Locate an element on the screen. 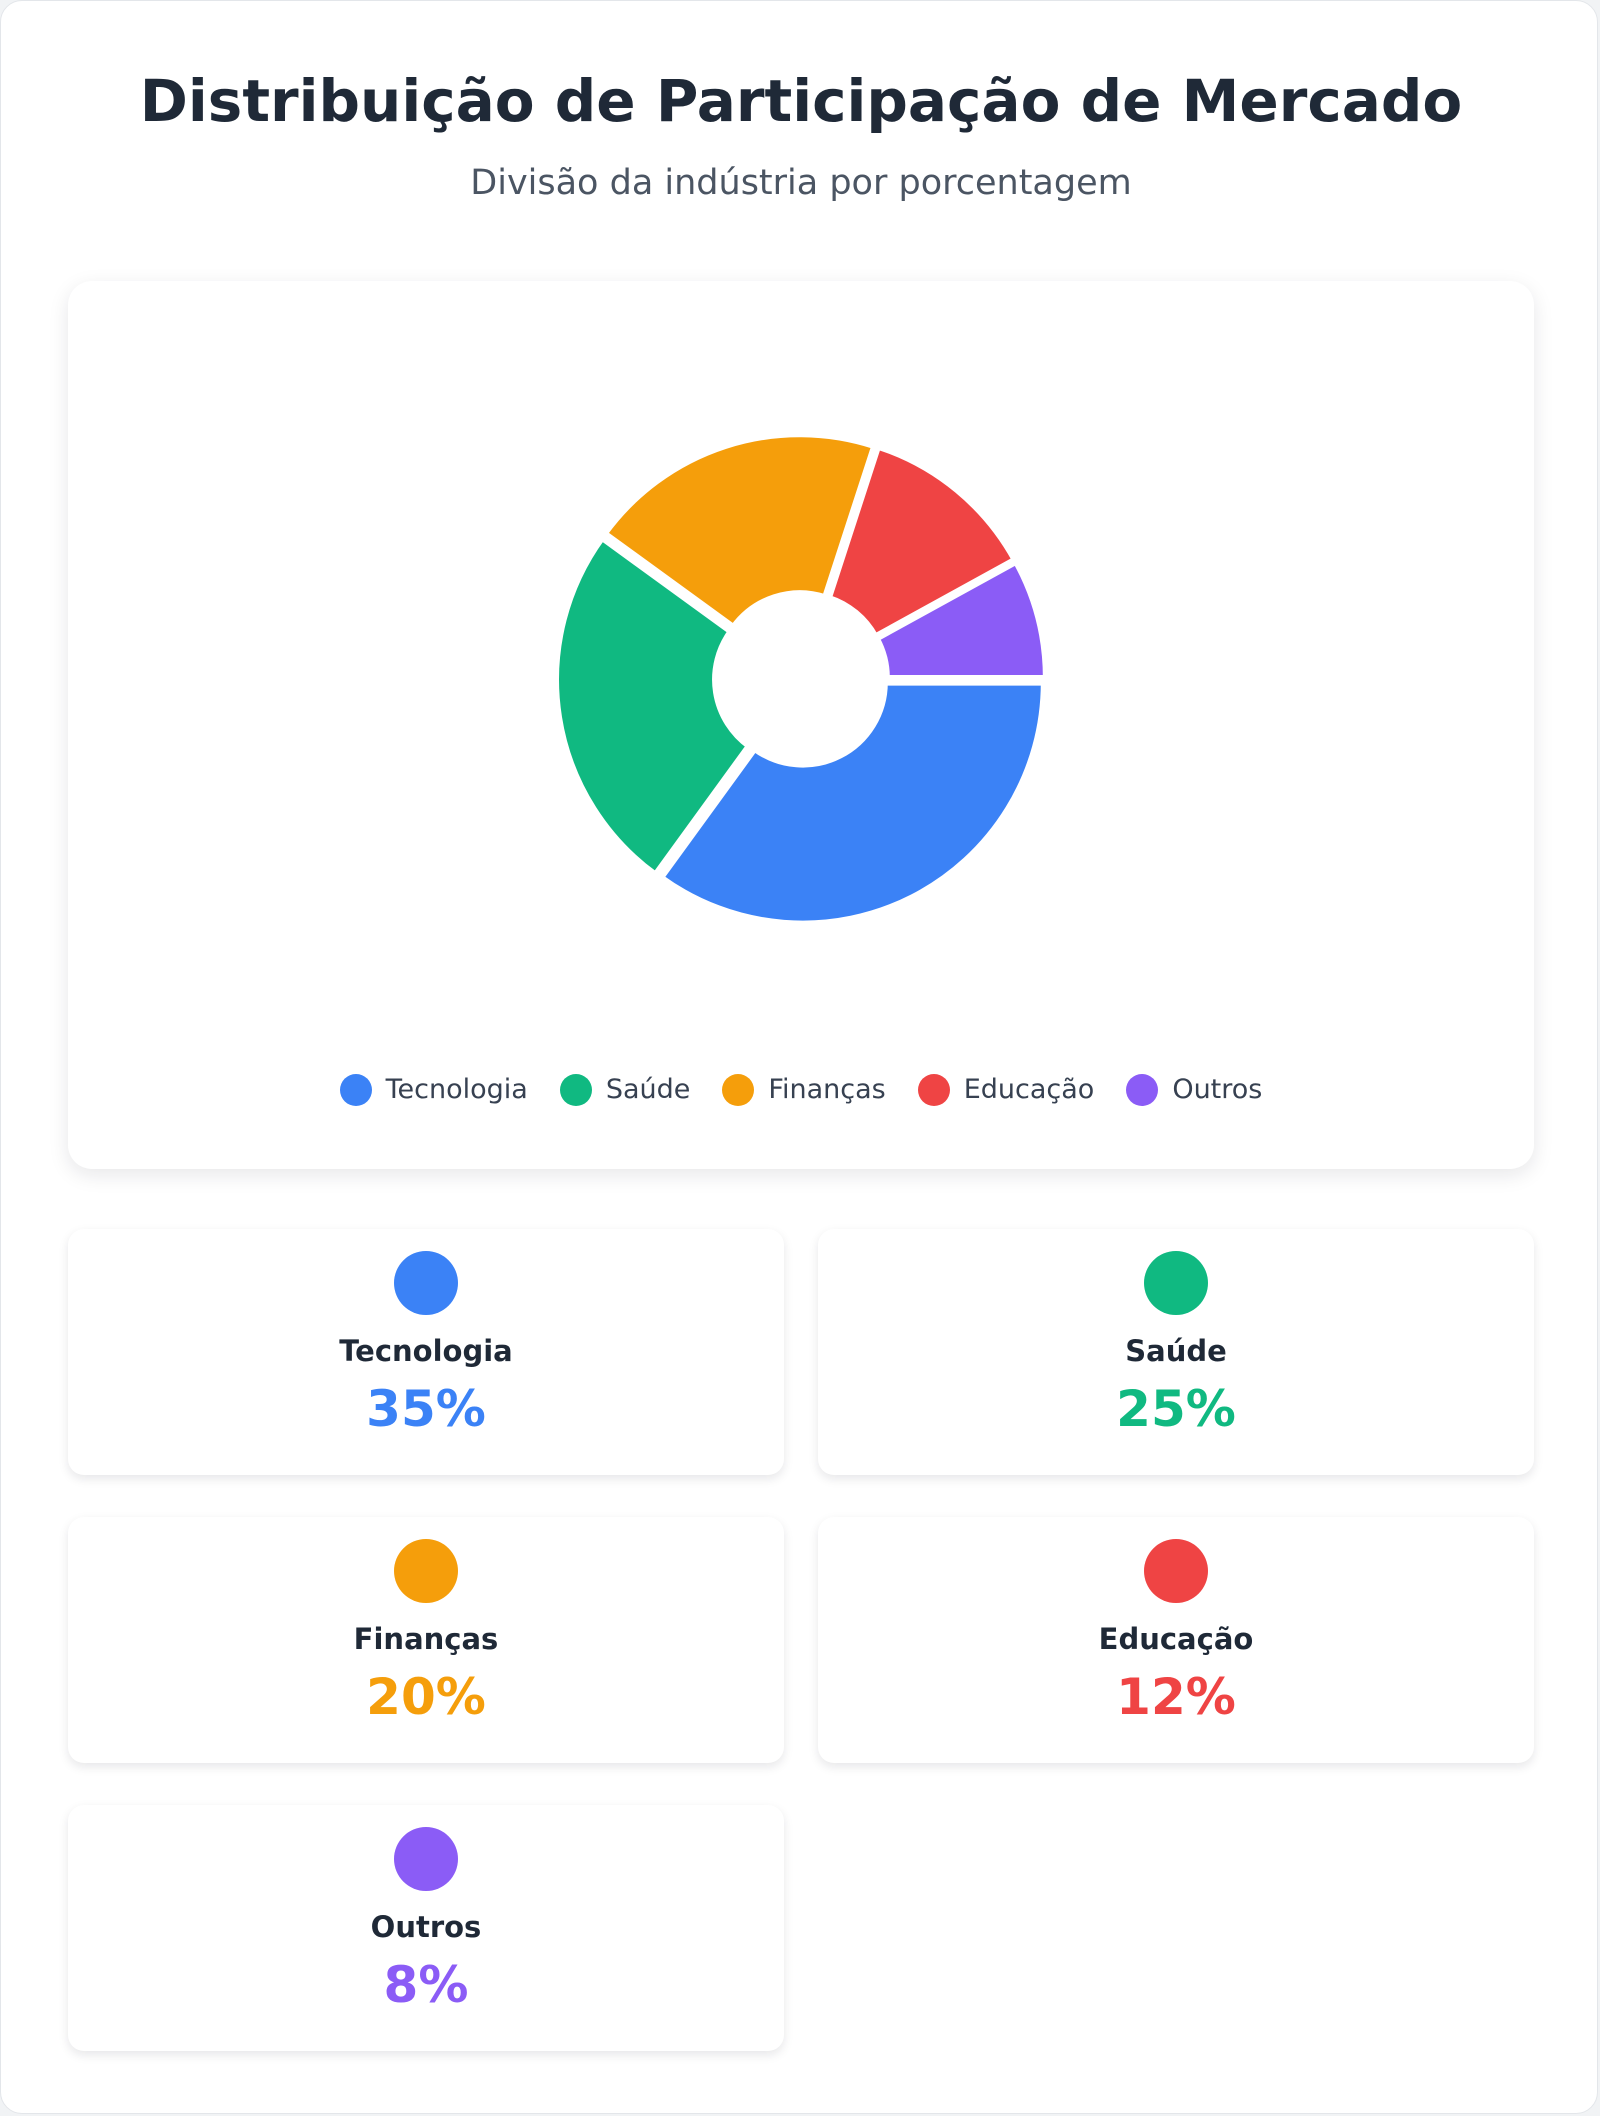 The width and height of the screenshot is (1600, 2116). stat-label: Finanças is located at coordinates (426, 1639).